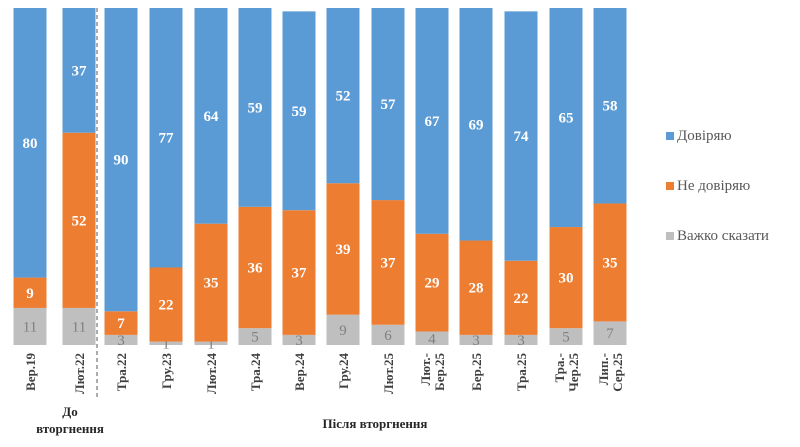 The image size is (800, 447). I want to click on category-label-line: Бер.25, so click(439, 372).